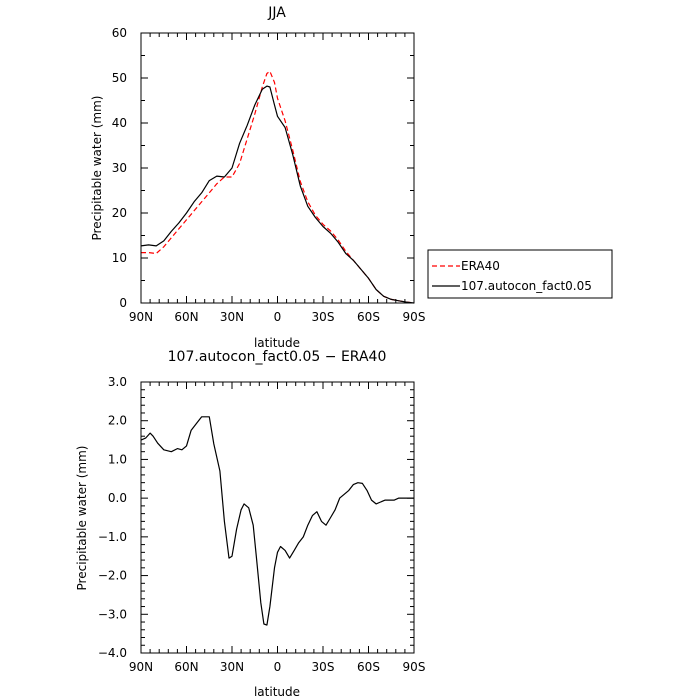 The image size is (700, 700). Describe the element at coordinates (526, 286) in the screenshot. I see `legend-entry-model: 107.autocon_fact0.05` at that location.